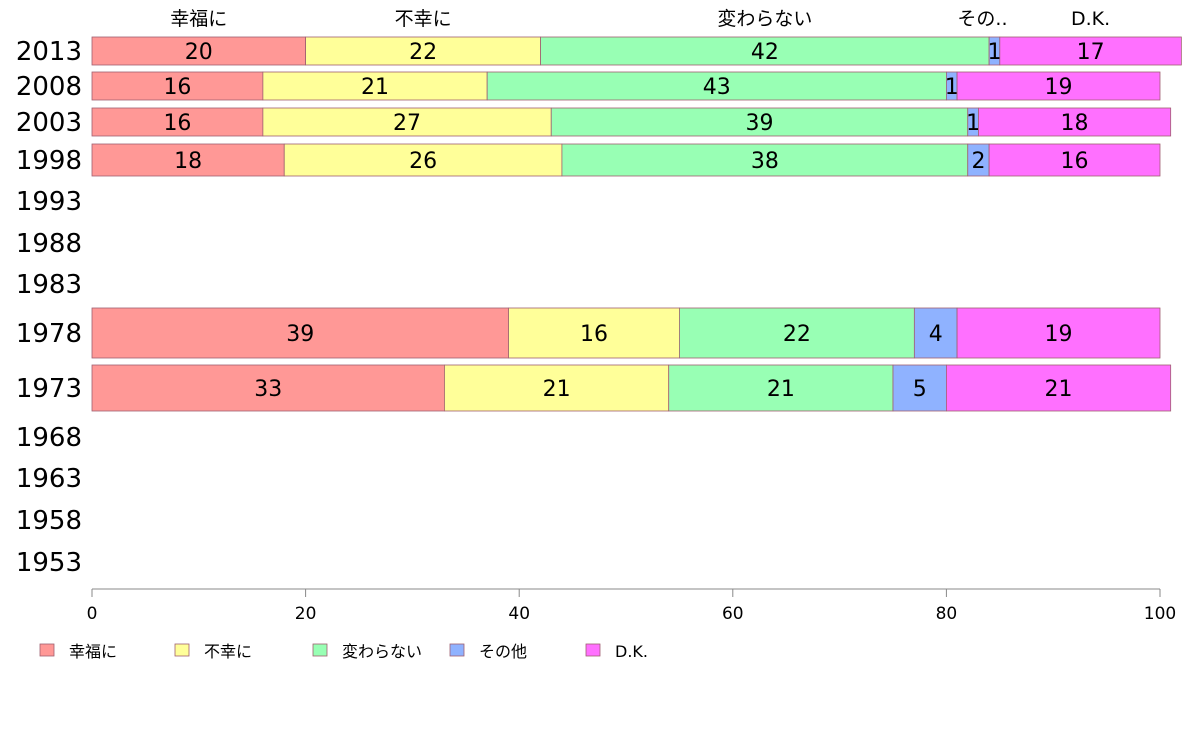 The height and width of the screenshot is (741, 1188). I want to click on data-label-1973-2: 21, so click(557, 389).